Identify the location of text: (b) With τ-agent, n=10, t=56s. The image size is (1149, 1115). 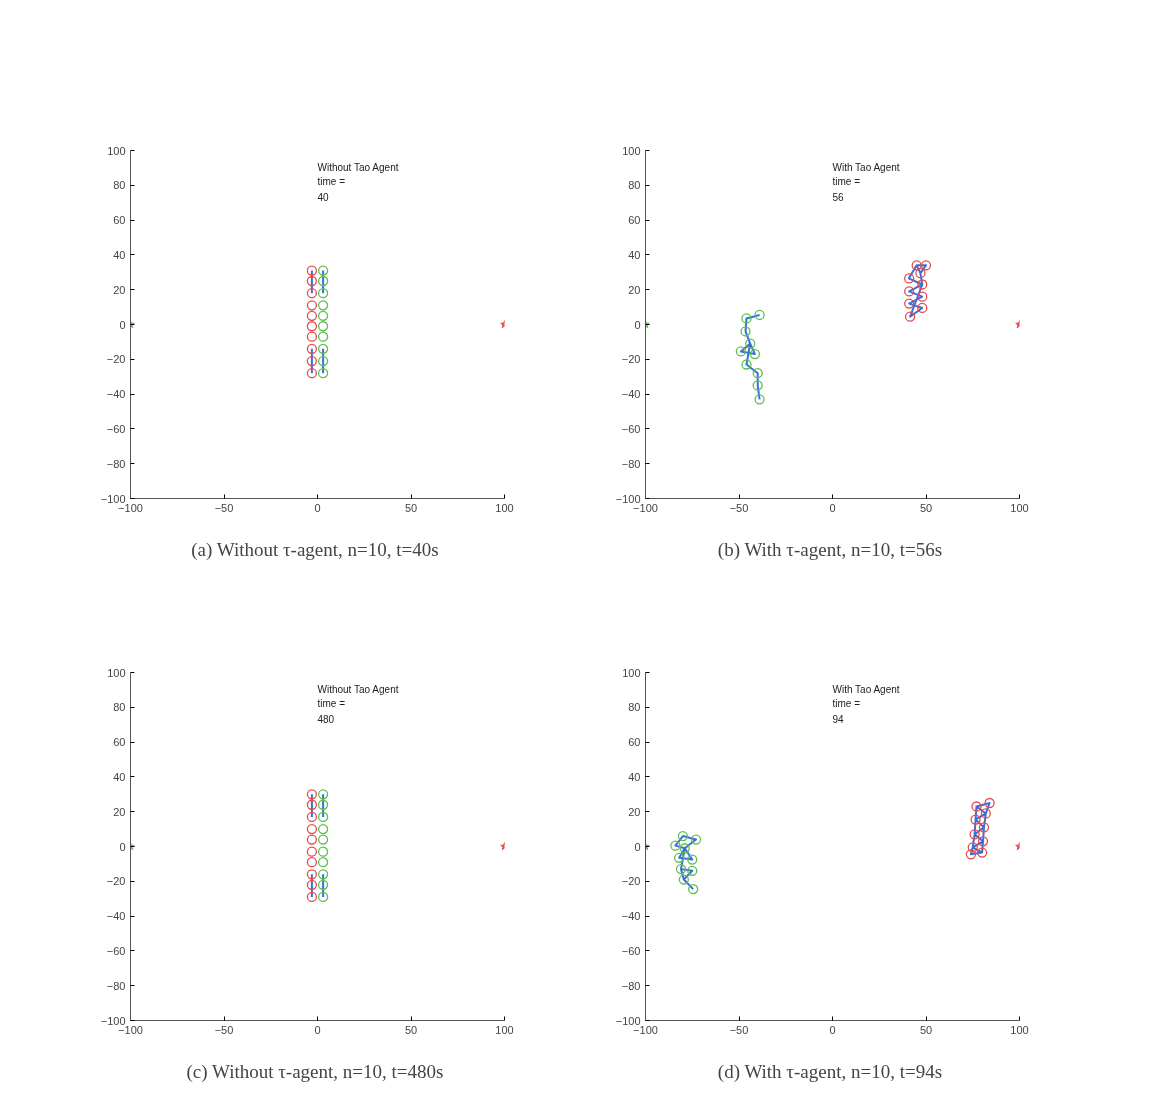
(830, 550).